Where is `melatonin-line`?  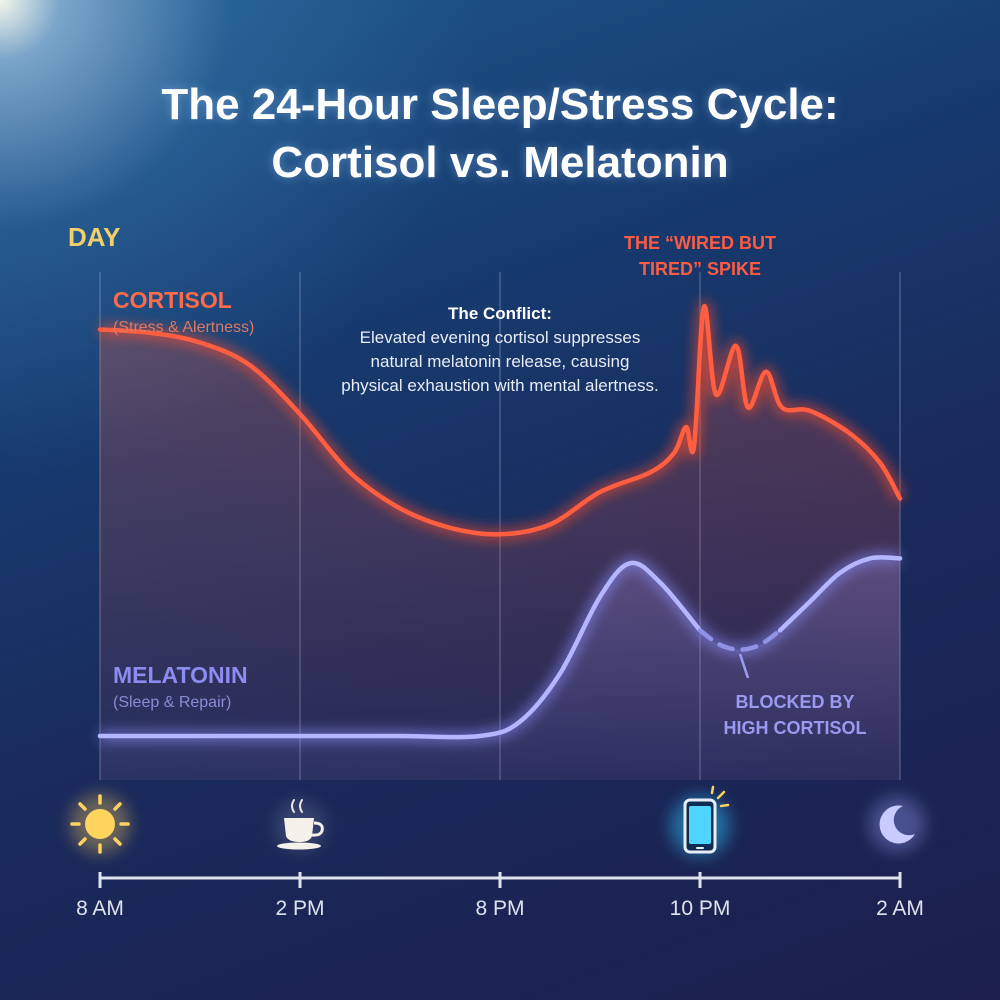
melatonin-line is located at coordinates (400, 650).